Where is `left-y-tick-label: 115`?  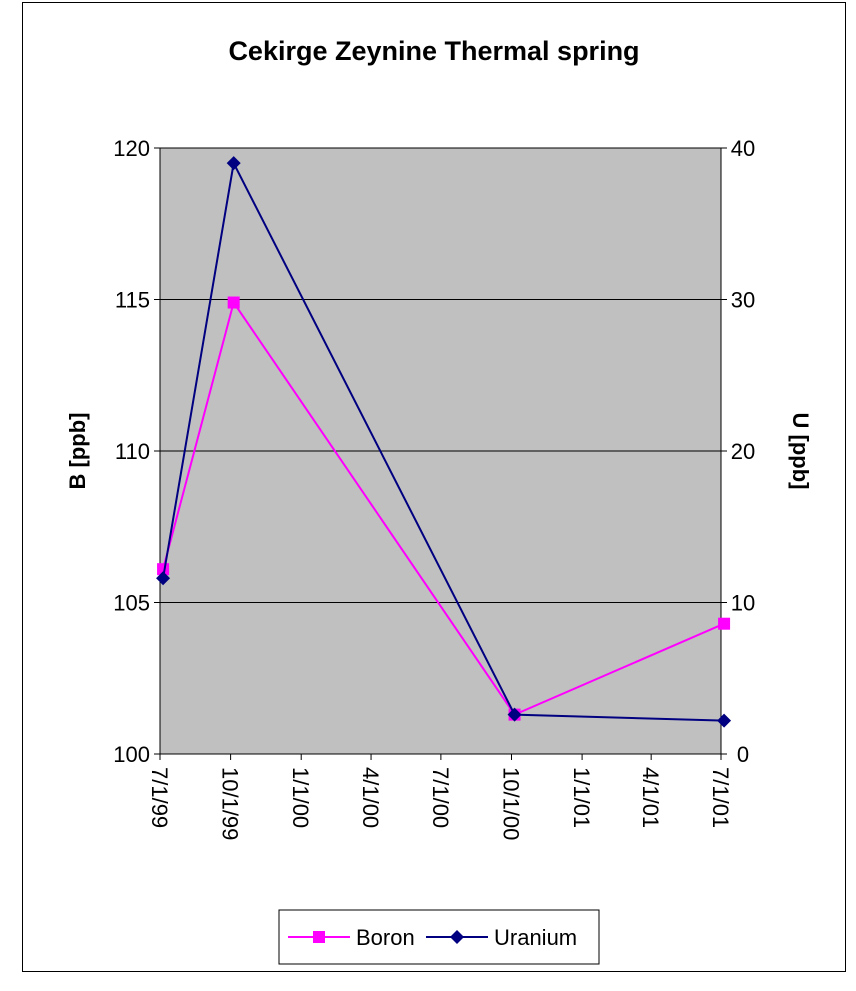
left-y-tick-label: 115 is located at coordinates (132, 300).